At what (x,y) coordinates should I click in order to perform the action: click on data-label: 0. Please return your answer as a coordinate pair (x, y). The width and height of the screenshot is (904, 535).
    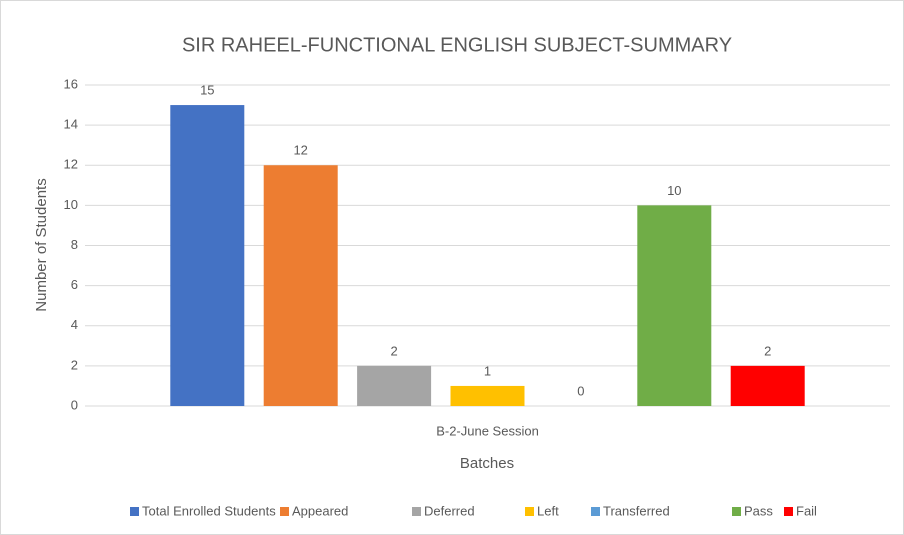
    Looking at the image, I should click on (580, 390).